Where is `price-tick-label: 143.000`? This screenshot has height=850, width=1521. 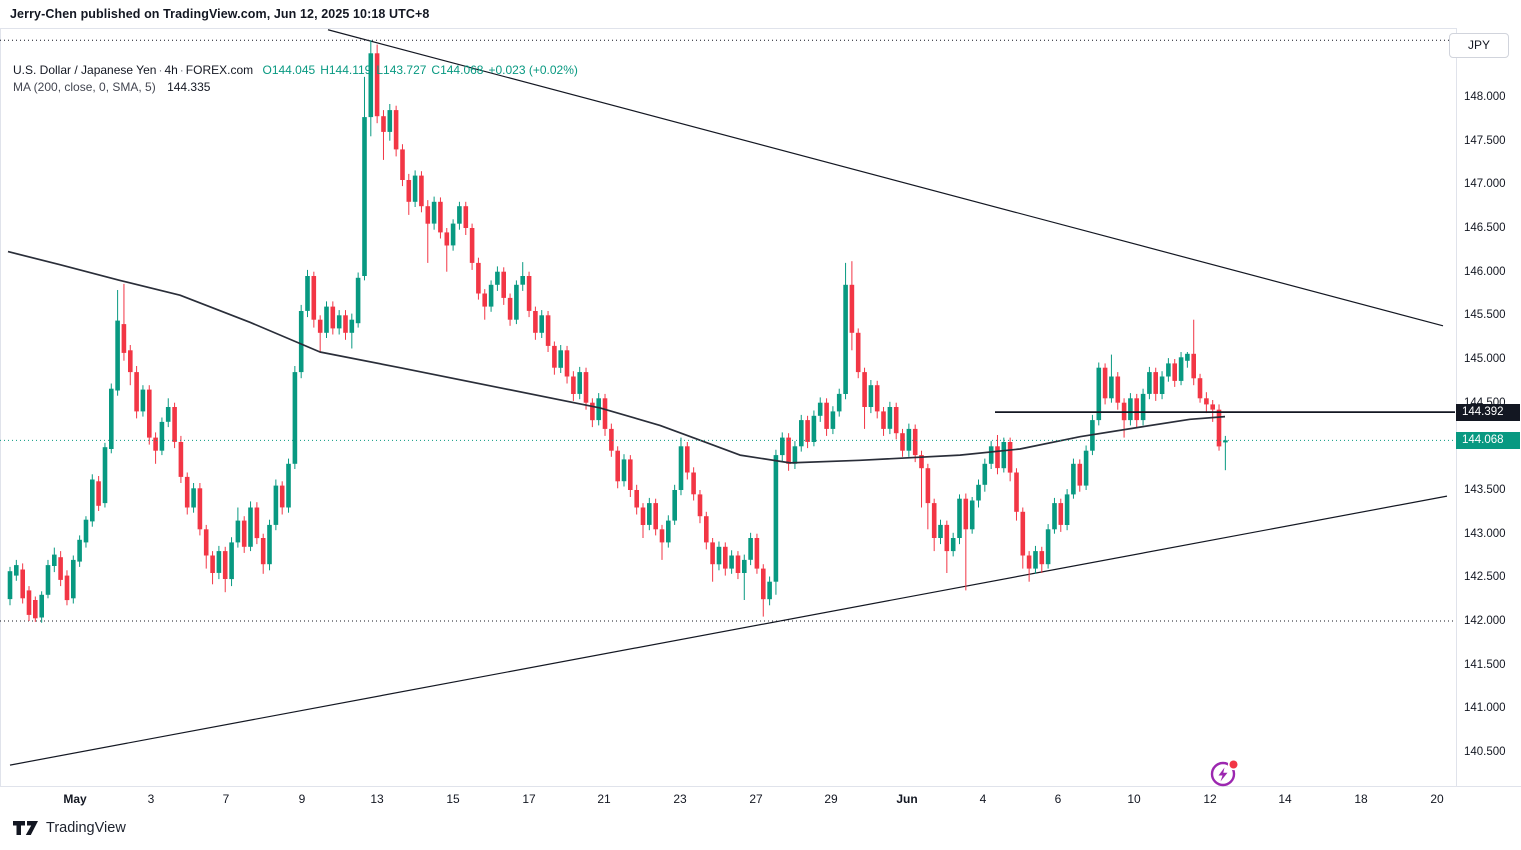
price-tick-label: 143.000 is located at coordinates (1485, 533).